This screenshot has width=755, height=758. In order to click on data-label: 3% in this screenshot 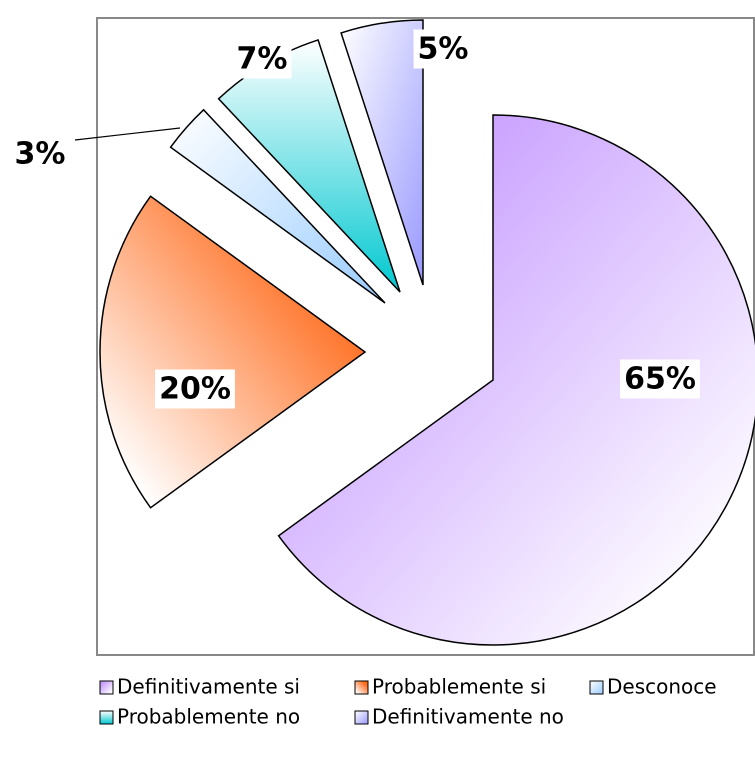, I will do `click(40, 154)`.